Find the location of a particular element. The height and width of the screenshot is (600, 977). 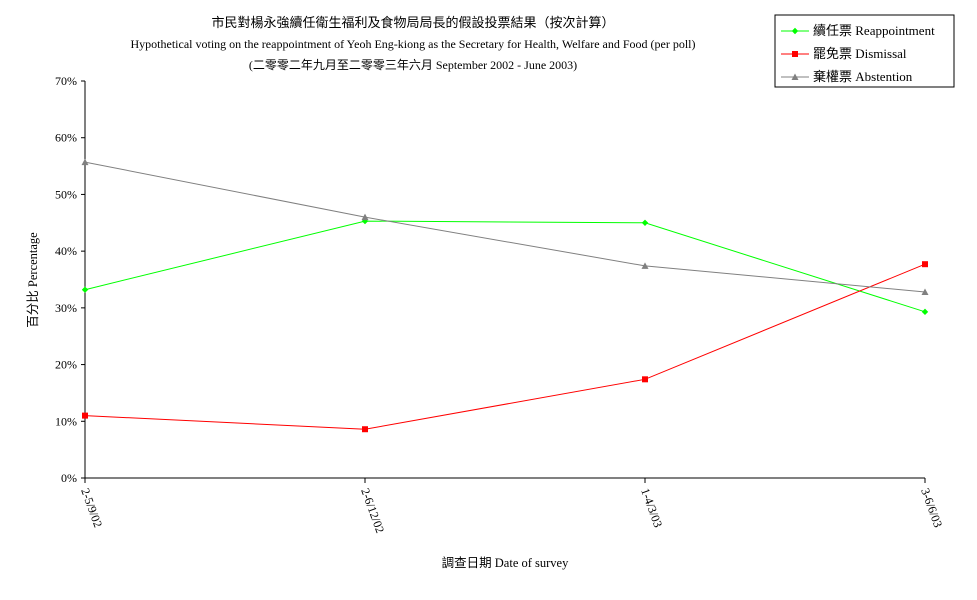

y-tick-label: 10% is located at coordinates (66, 421).